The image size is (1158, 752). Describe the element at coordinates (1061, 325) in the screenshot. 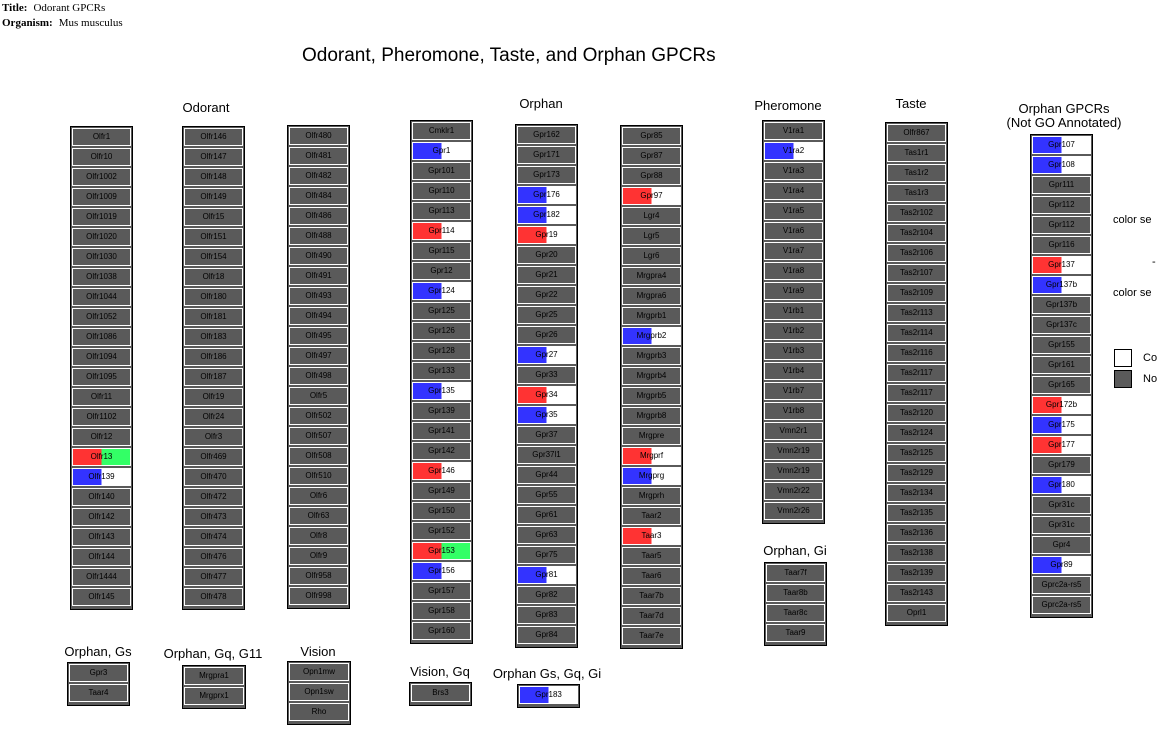

I see `gene-box-gpr137c: Gpr137c` at that location.